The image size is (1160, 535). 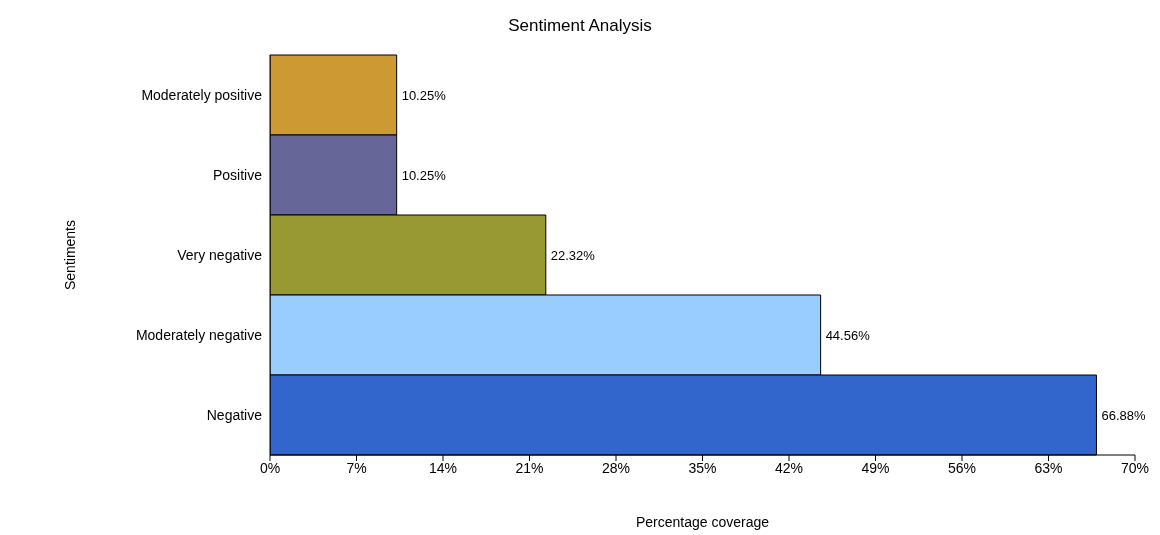 What do you see at coordinates (234, 414) in the screenshot?
I see `y-tick-label: Negative` at bounding box center [234, 414].